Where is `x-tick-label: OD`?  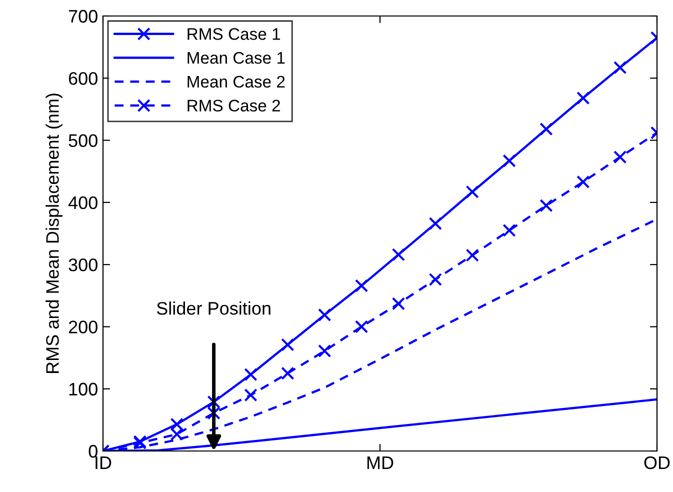
x-tick-label: OD is located at coordinates (657, 463).